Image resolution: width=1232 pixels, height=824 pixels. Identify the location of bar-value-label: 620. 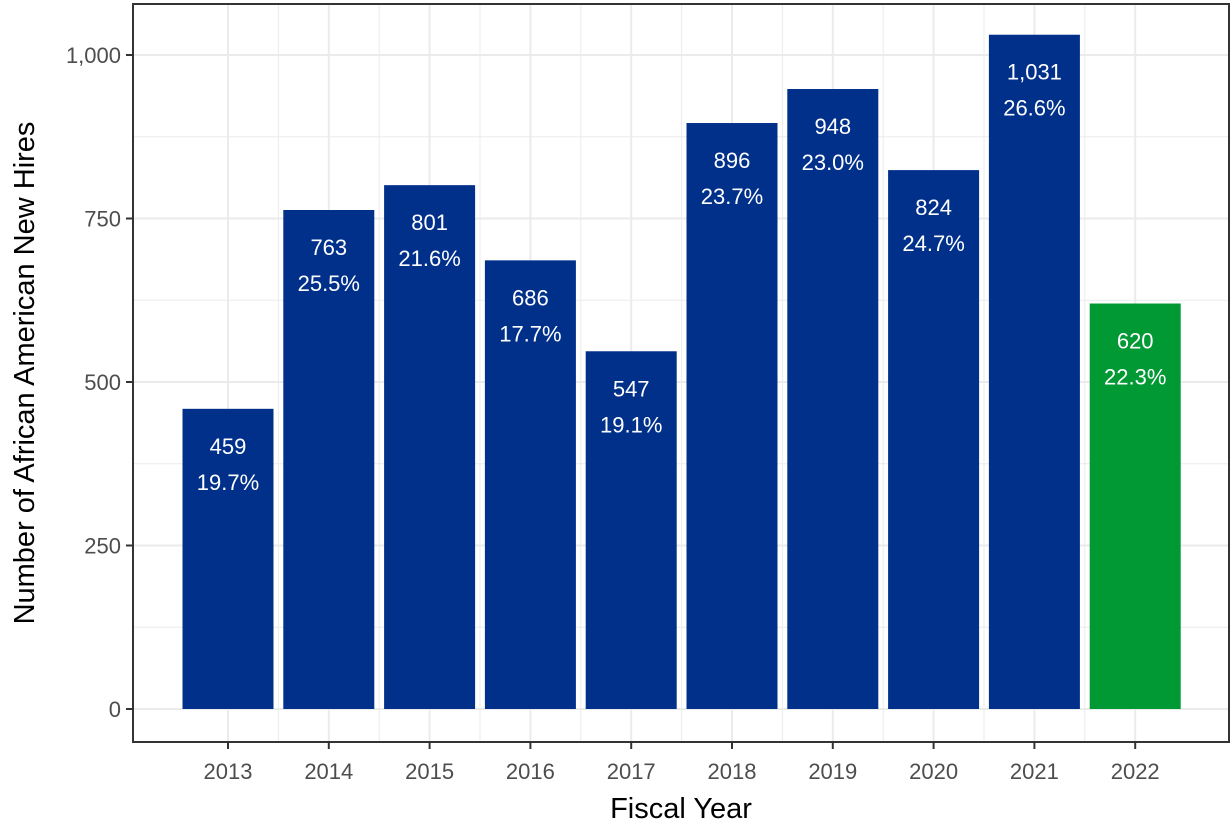
(1135, 341).